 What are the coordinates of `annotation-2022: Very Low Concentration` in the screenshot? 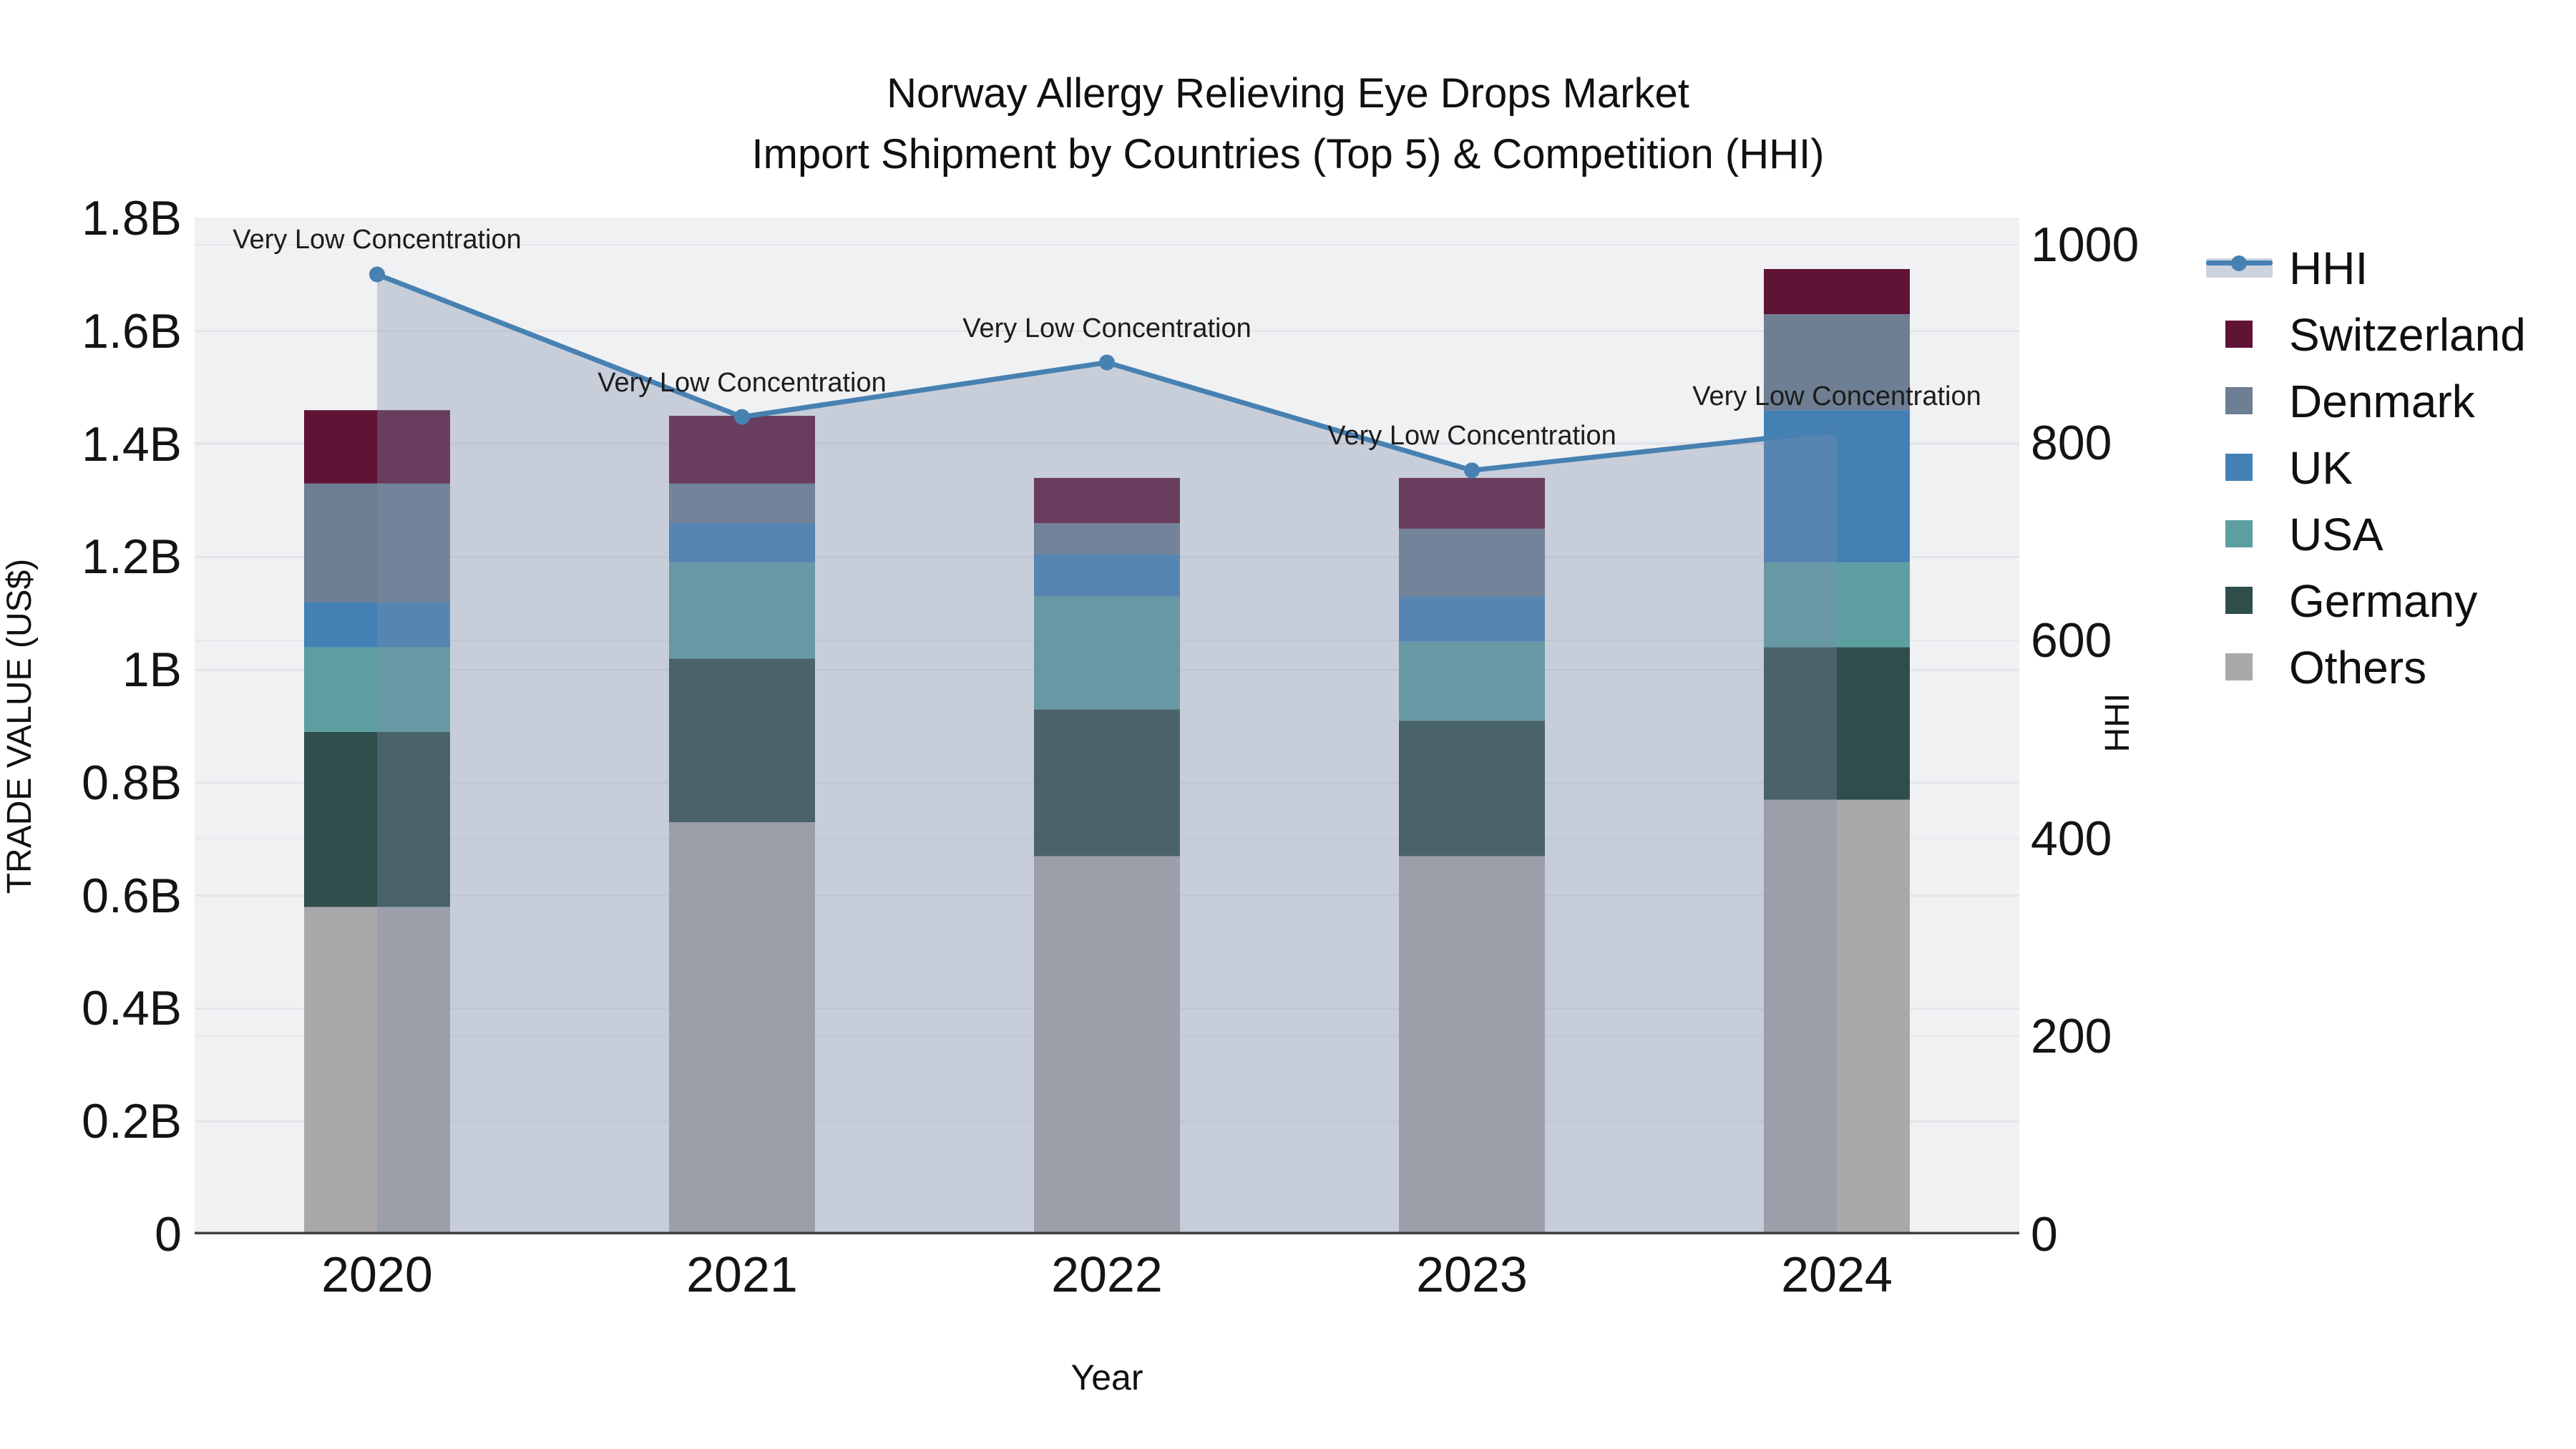 It's located at (1107, 328).